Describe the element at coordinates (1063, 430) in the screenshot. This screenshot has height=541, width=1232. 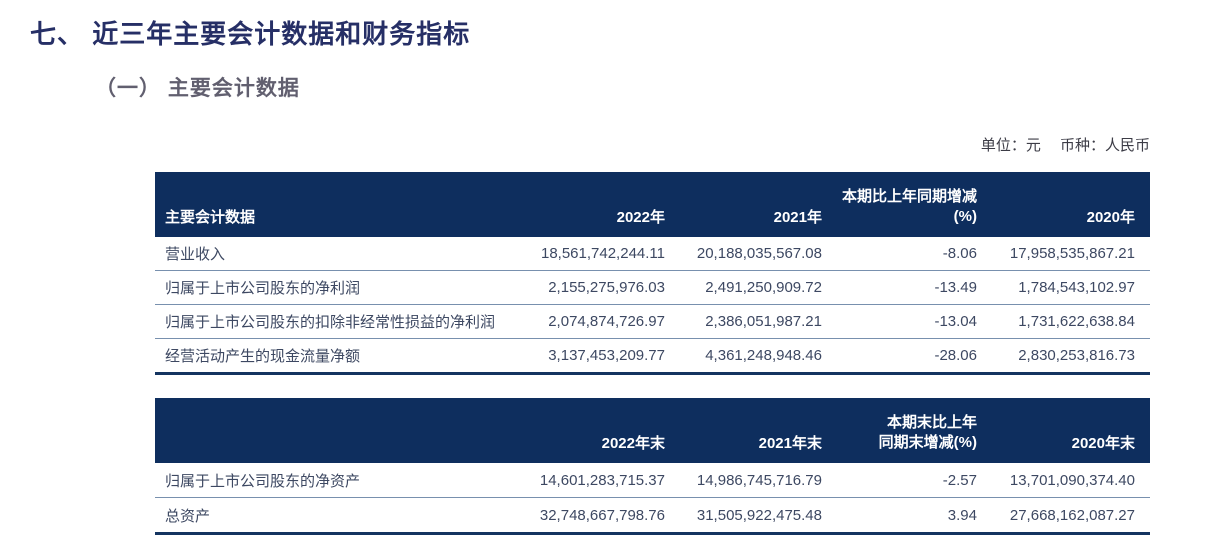
I see `header-yearend-2020: 2020年末` at that location.